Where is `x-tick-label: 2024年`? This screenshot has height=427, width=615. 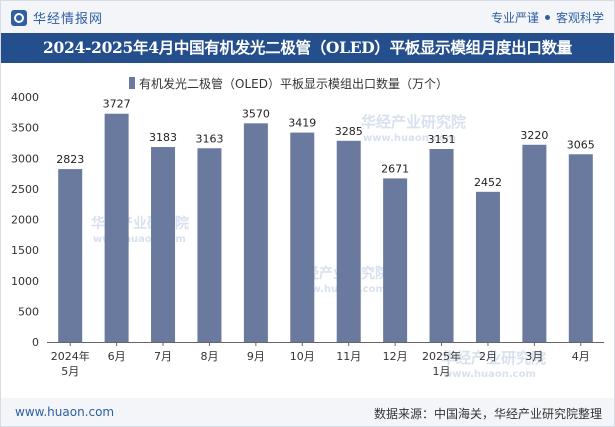
x-tick-label: 2024年 is located at coordinates (70, 356).